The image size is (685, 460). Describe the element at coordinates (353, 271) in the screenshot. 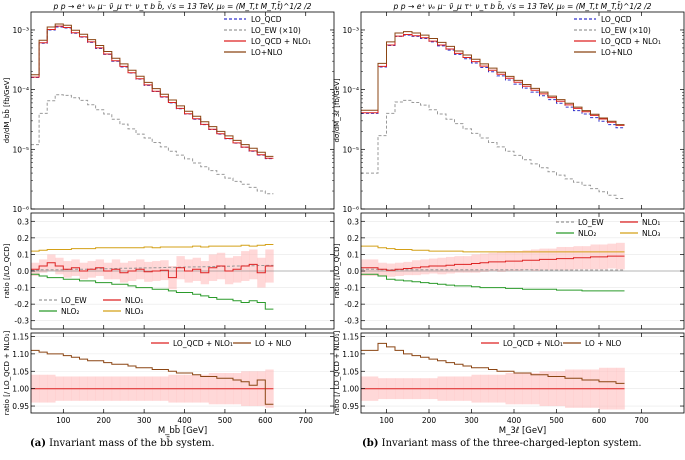

I see `y-tick-label: 0.0` at that location.